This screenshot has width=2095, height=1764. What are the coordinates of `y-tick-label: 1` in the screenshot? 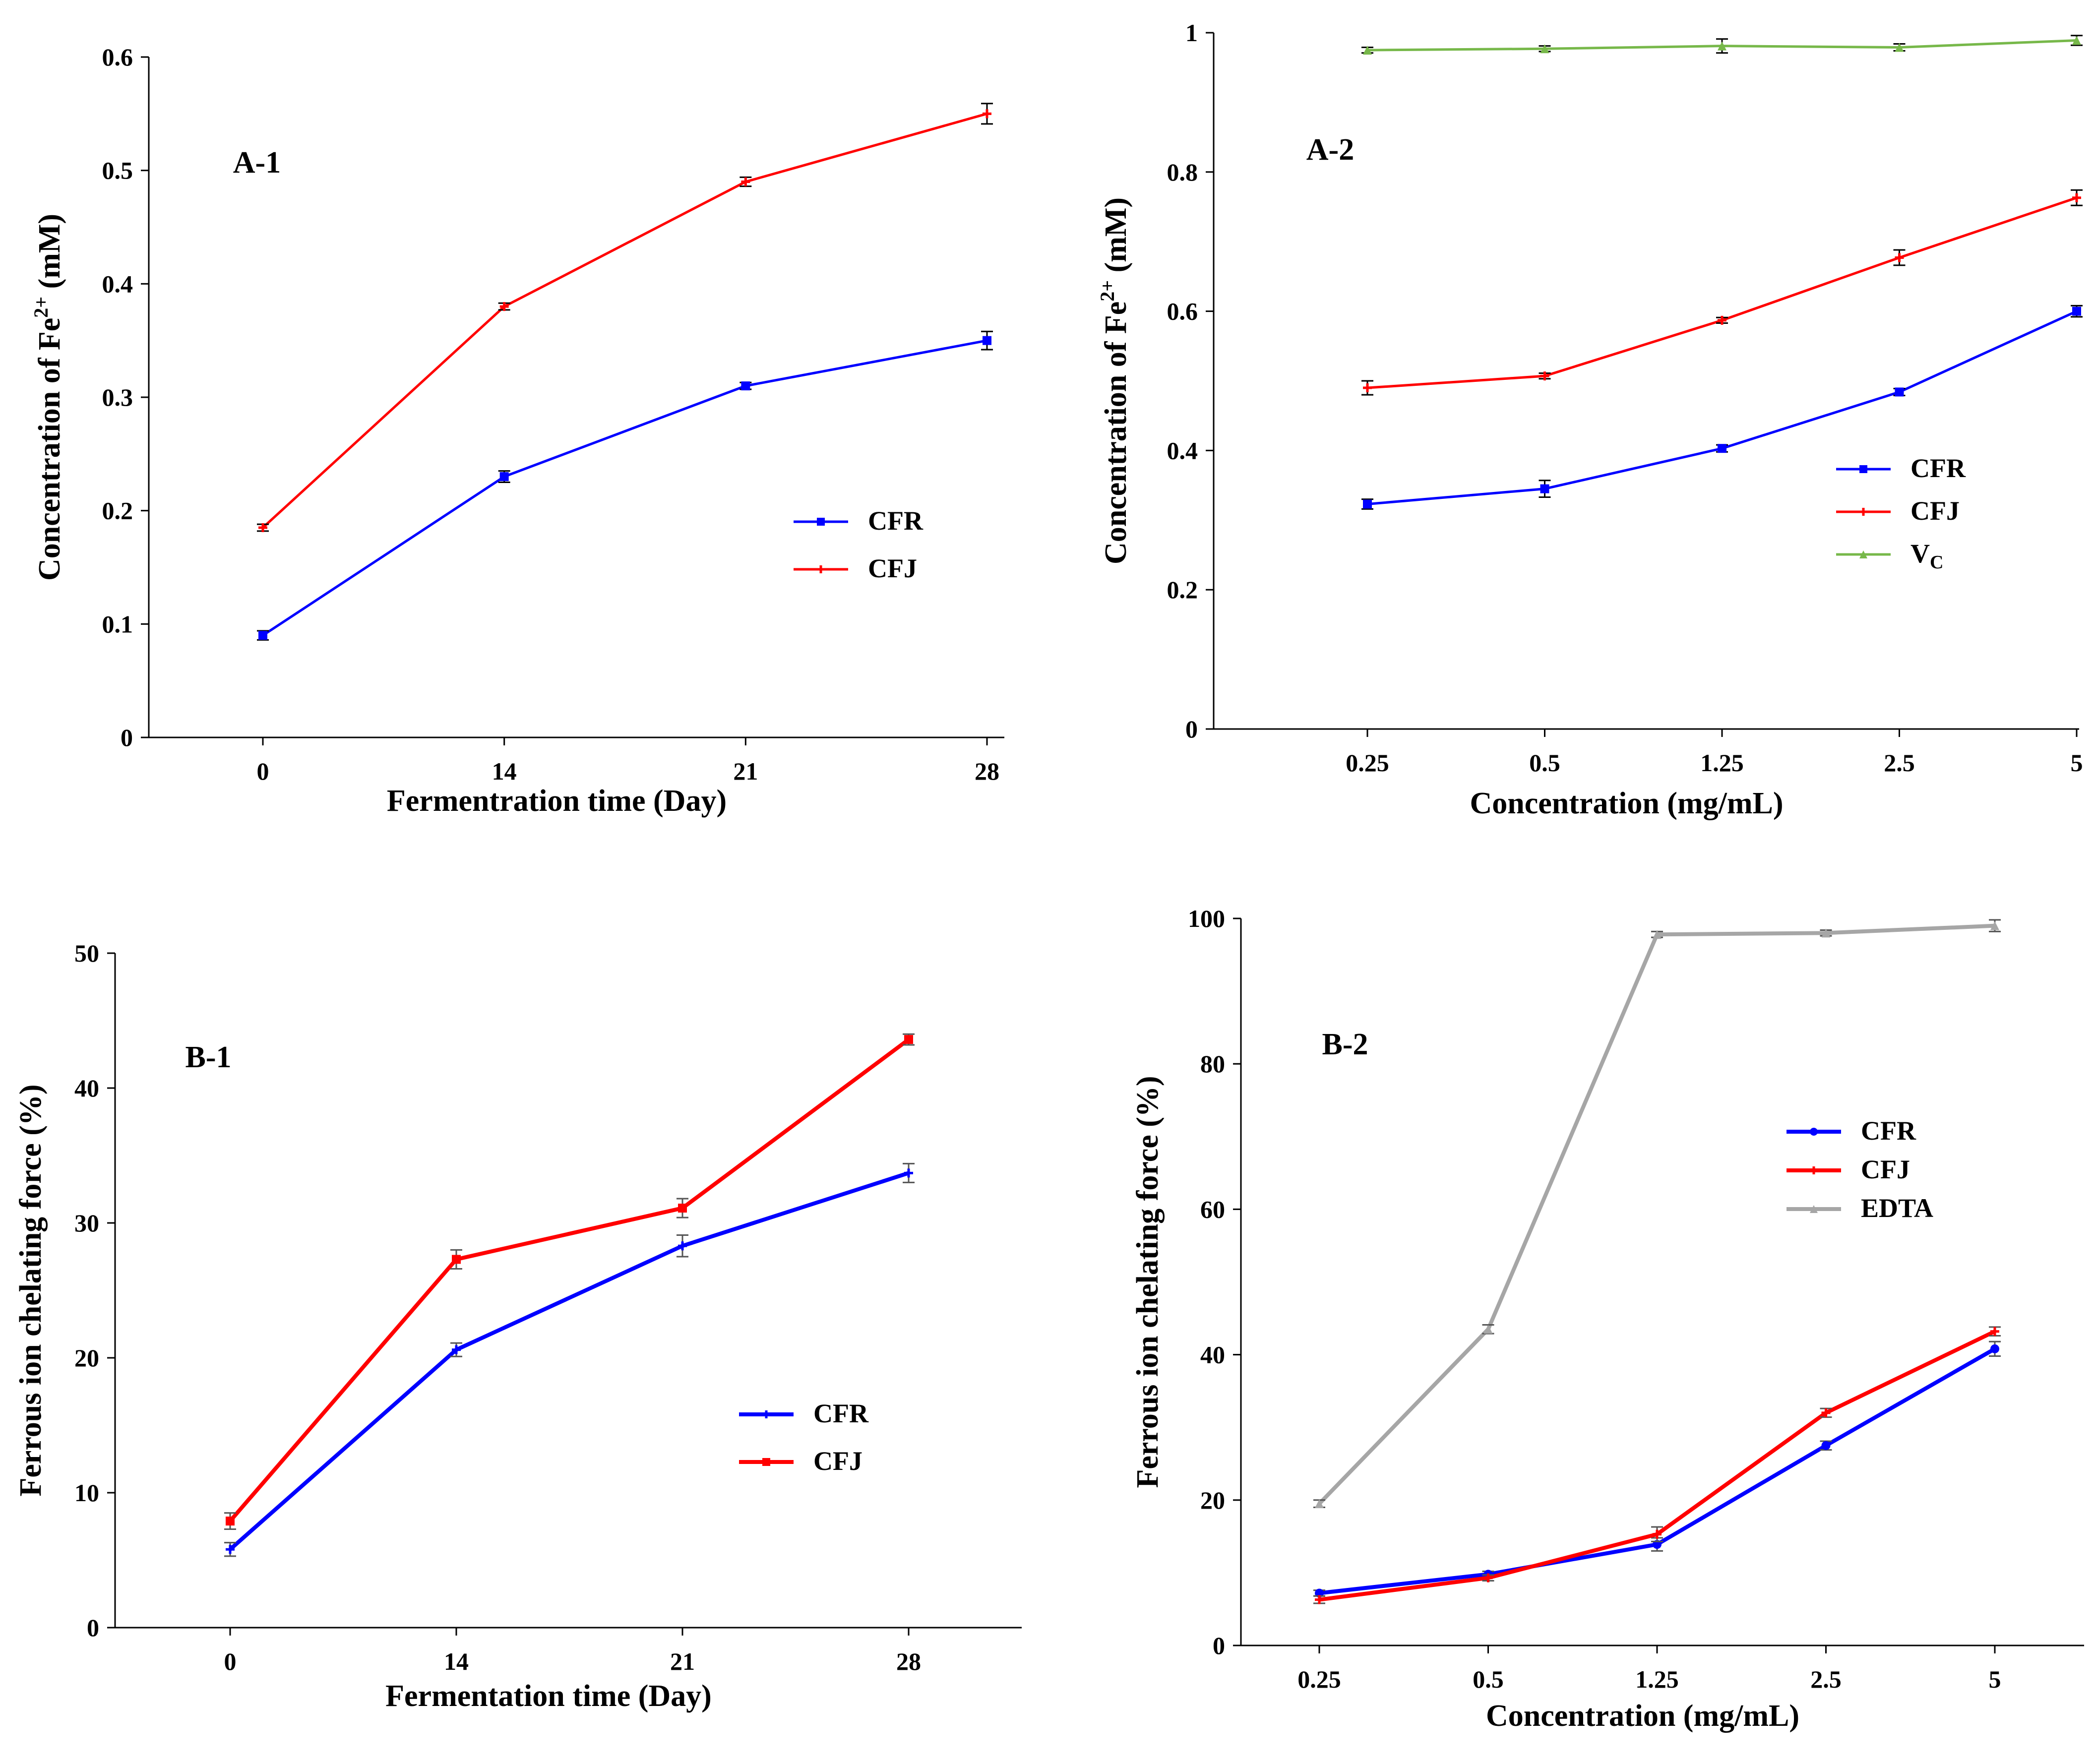 It's located at (1192, 33).